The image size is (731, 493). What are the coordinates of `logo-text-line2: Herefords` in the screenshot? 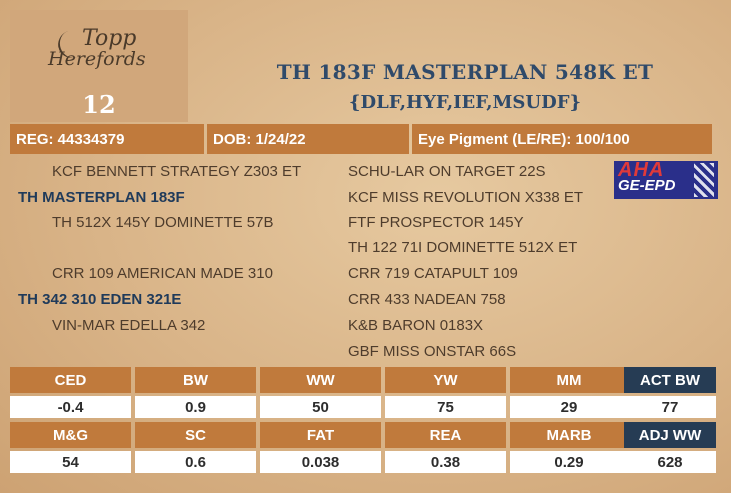 It's located at (97, 59).